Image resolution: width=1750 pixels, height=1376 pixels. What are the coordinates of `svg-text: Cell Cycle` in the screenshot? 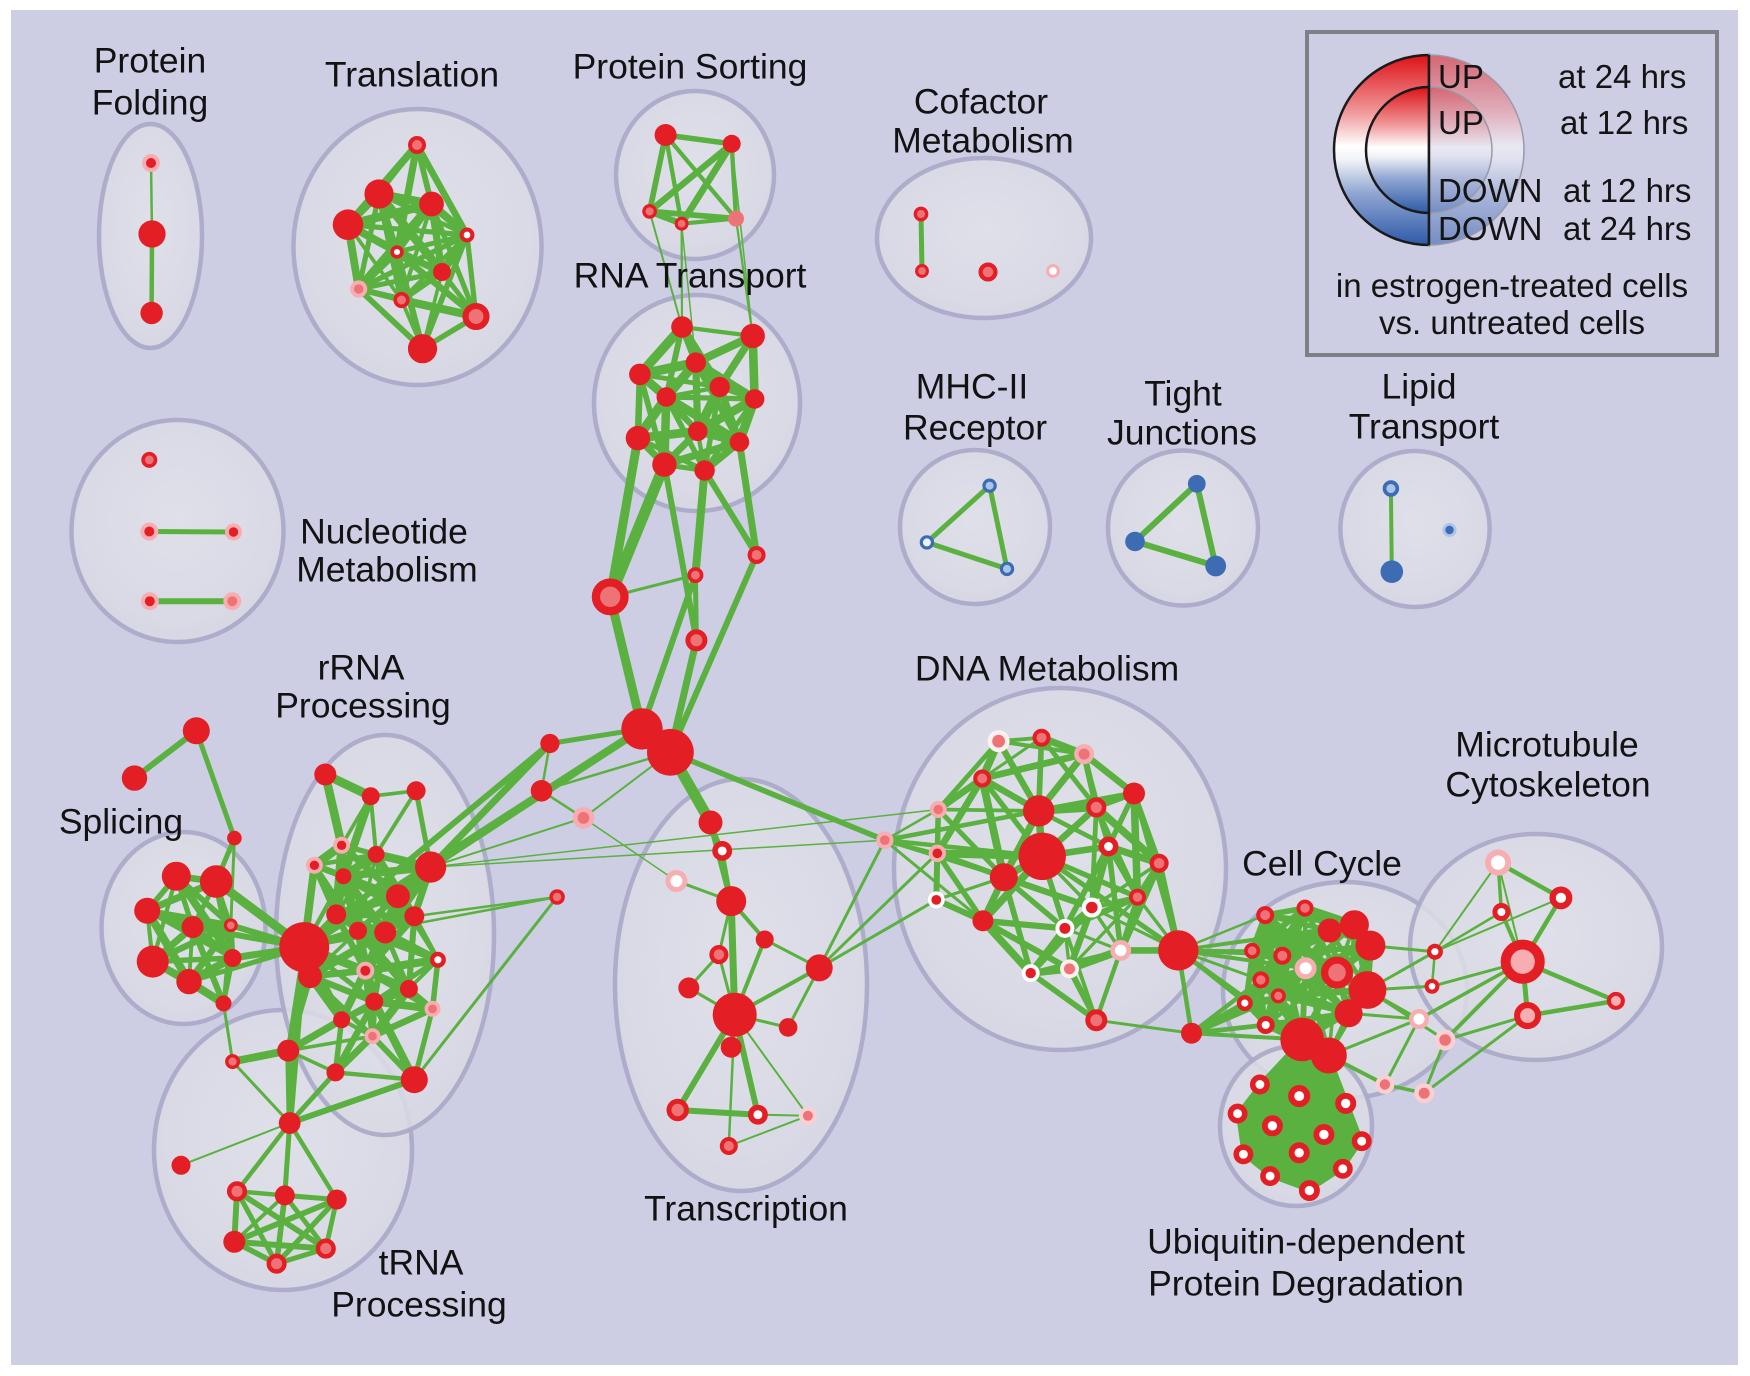 It's located at (1322, 863).